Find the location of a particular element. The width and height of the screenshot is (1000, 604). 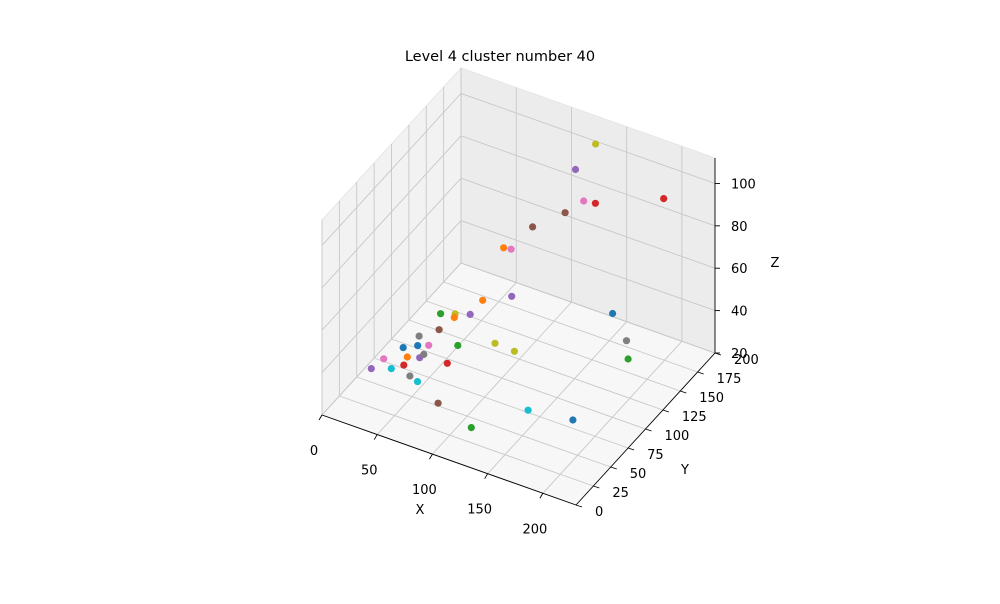

y-tick-label: 75 is located at coordinates (655, 455).